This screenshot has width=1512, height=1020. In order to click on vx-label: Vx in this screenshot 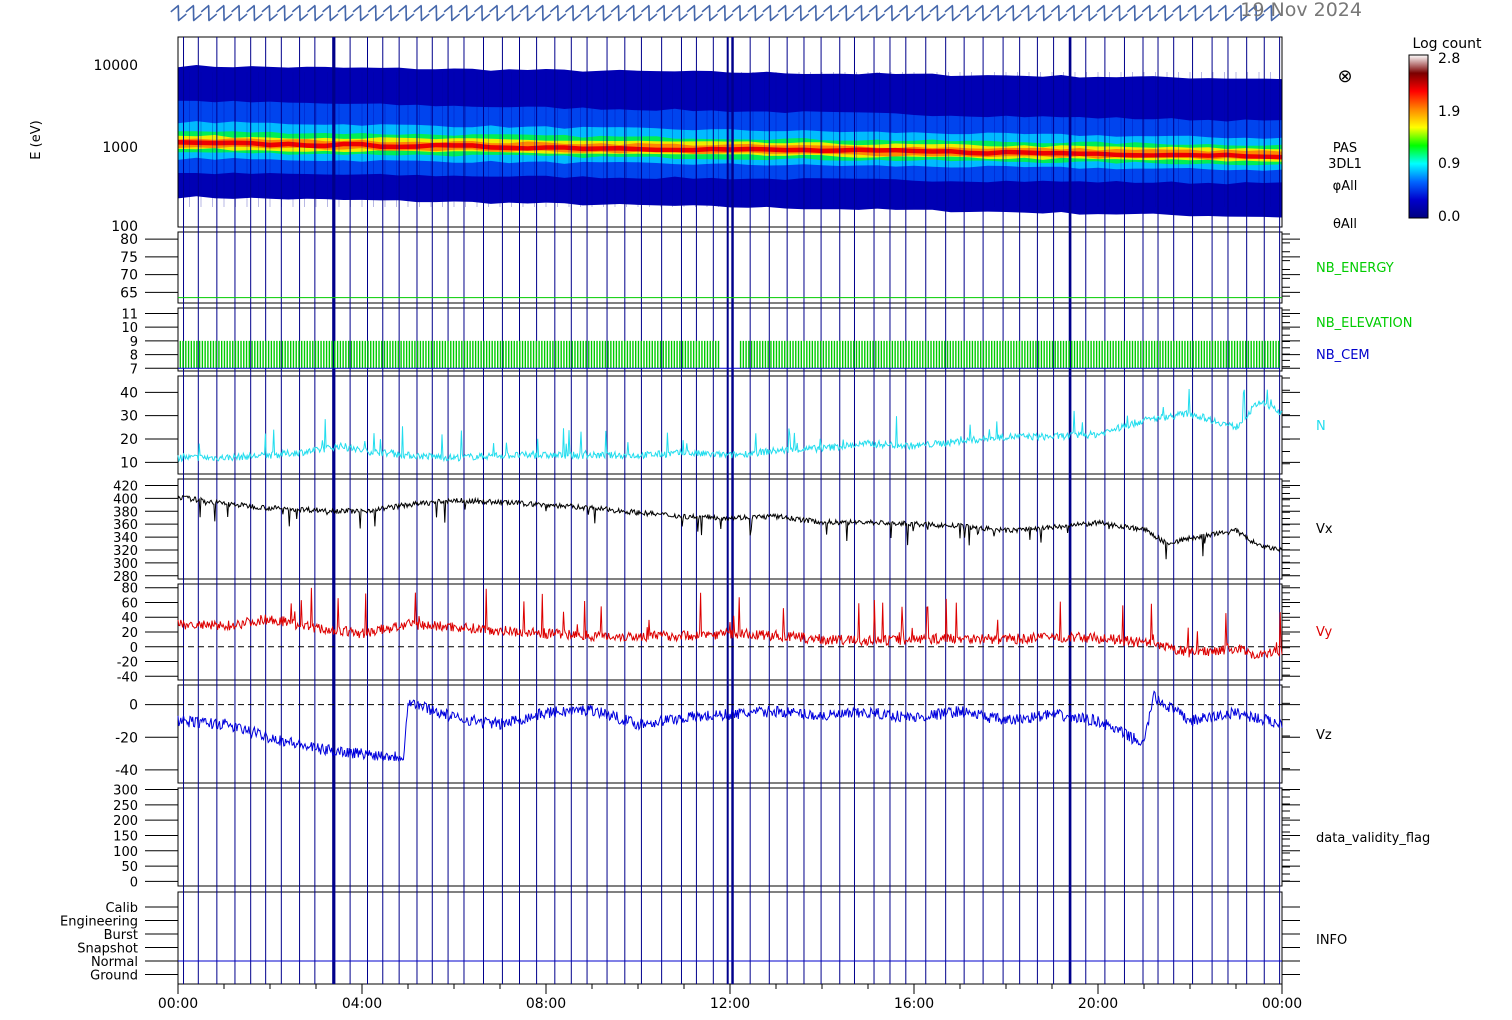, I will do `click(1324, 529)`.